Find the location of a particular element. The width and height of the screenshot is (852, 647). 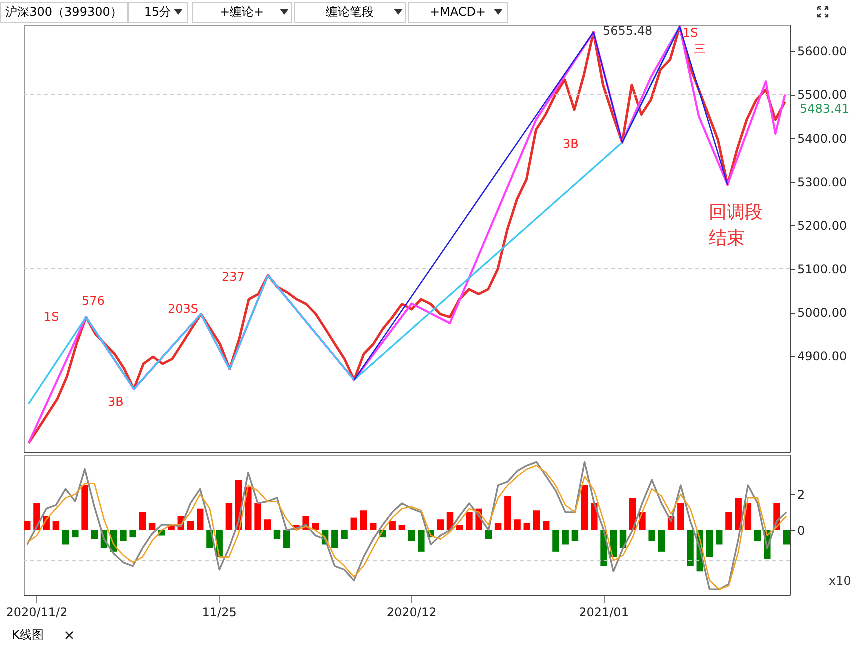

x-tick-label: 2020/12 is located at coordinates (411, 613).